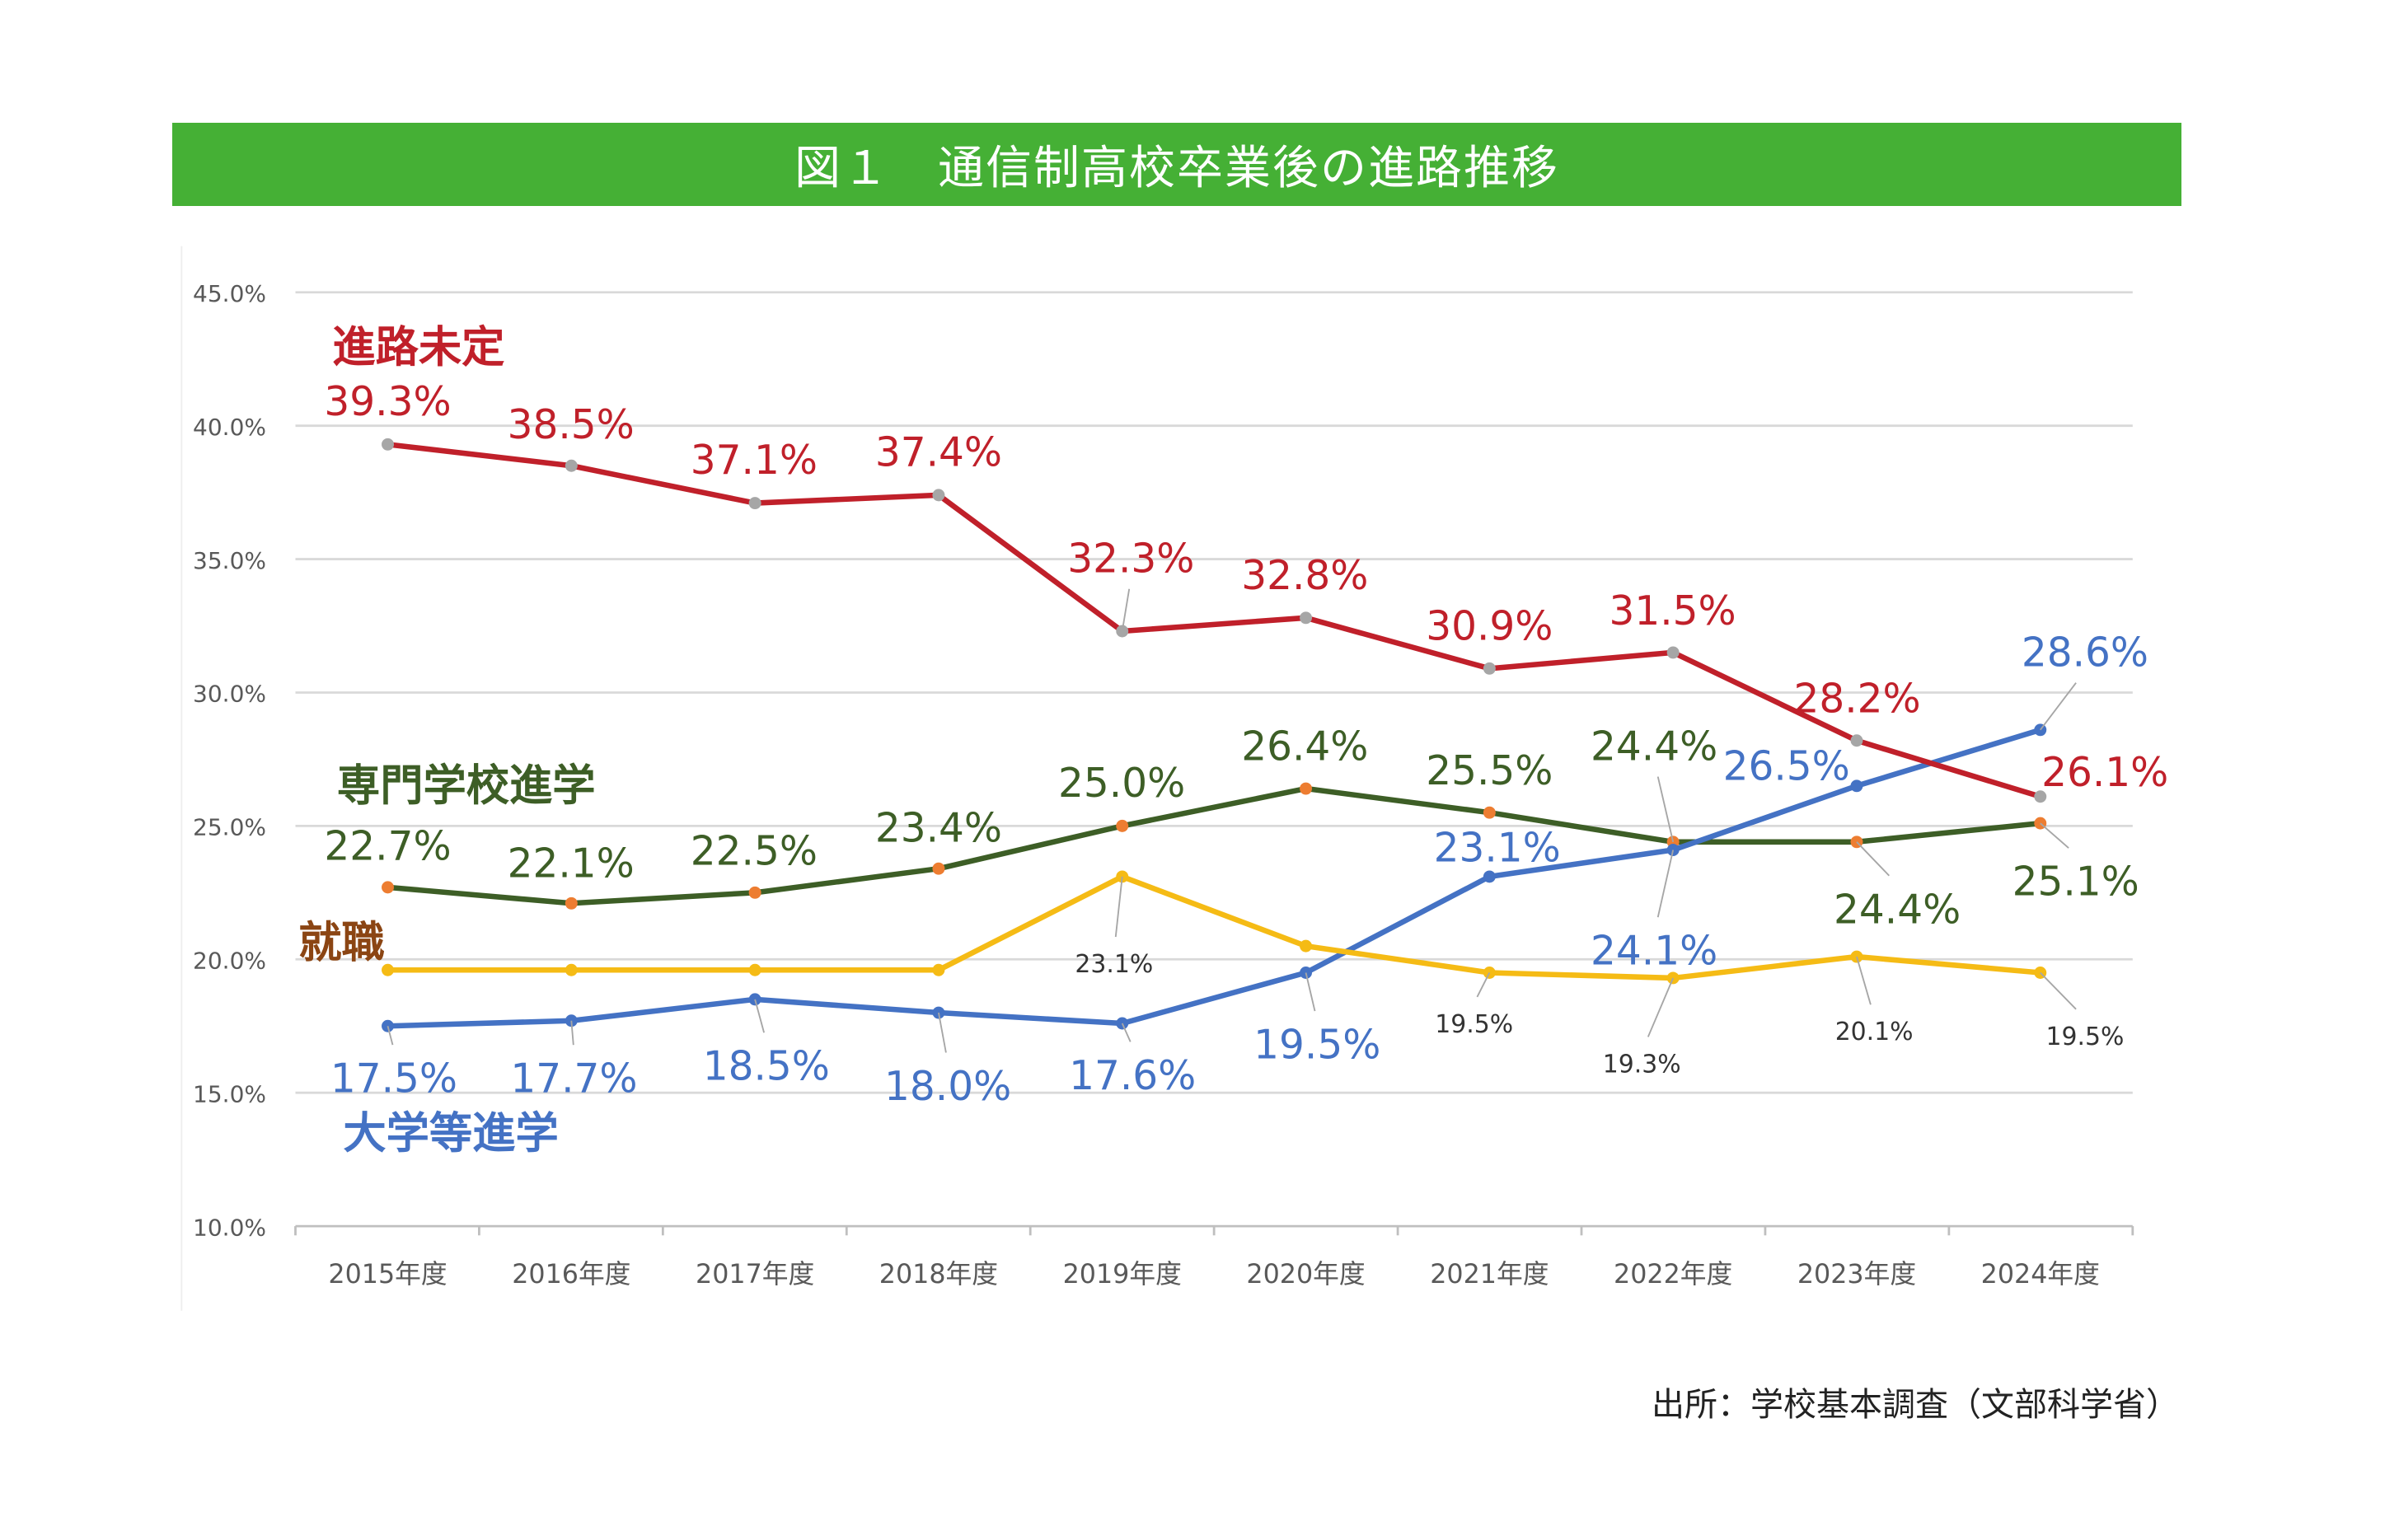 This screenshot has height=1540, width=2385. What do you see at coordinates (1489, 1275) in the screenshot?
I see `x-tick-label: 2021年度` at bounding box center [1489, 1275].